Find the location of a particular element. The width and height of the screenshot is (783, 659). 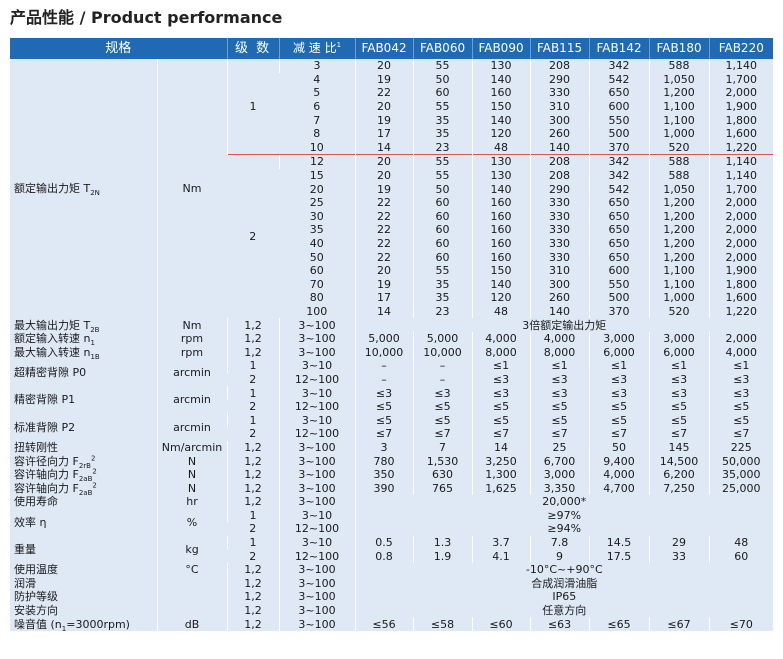

value-cell-span: IP65 is located at coordinates (564, 597).